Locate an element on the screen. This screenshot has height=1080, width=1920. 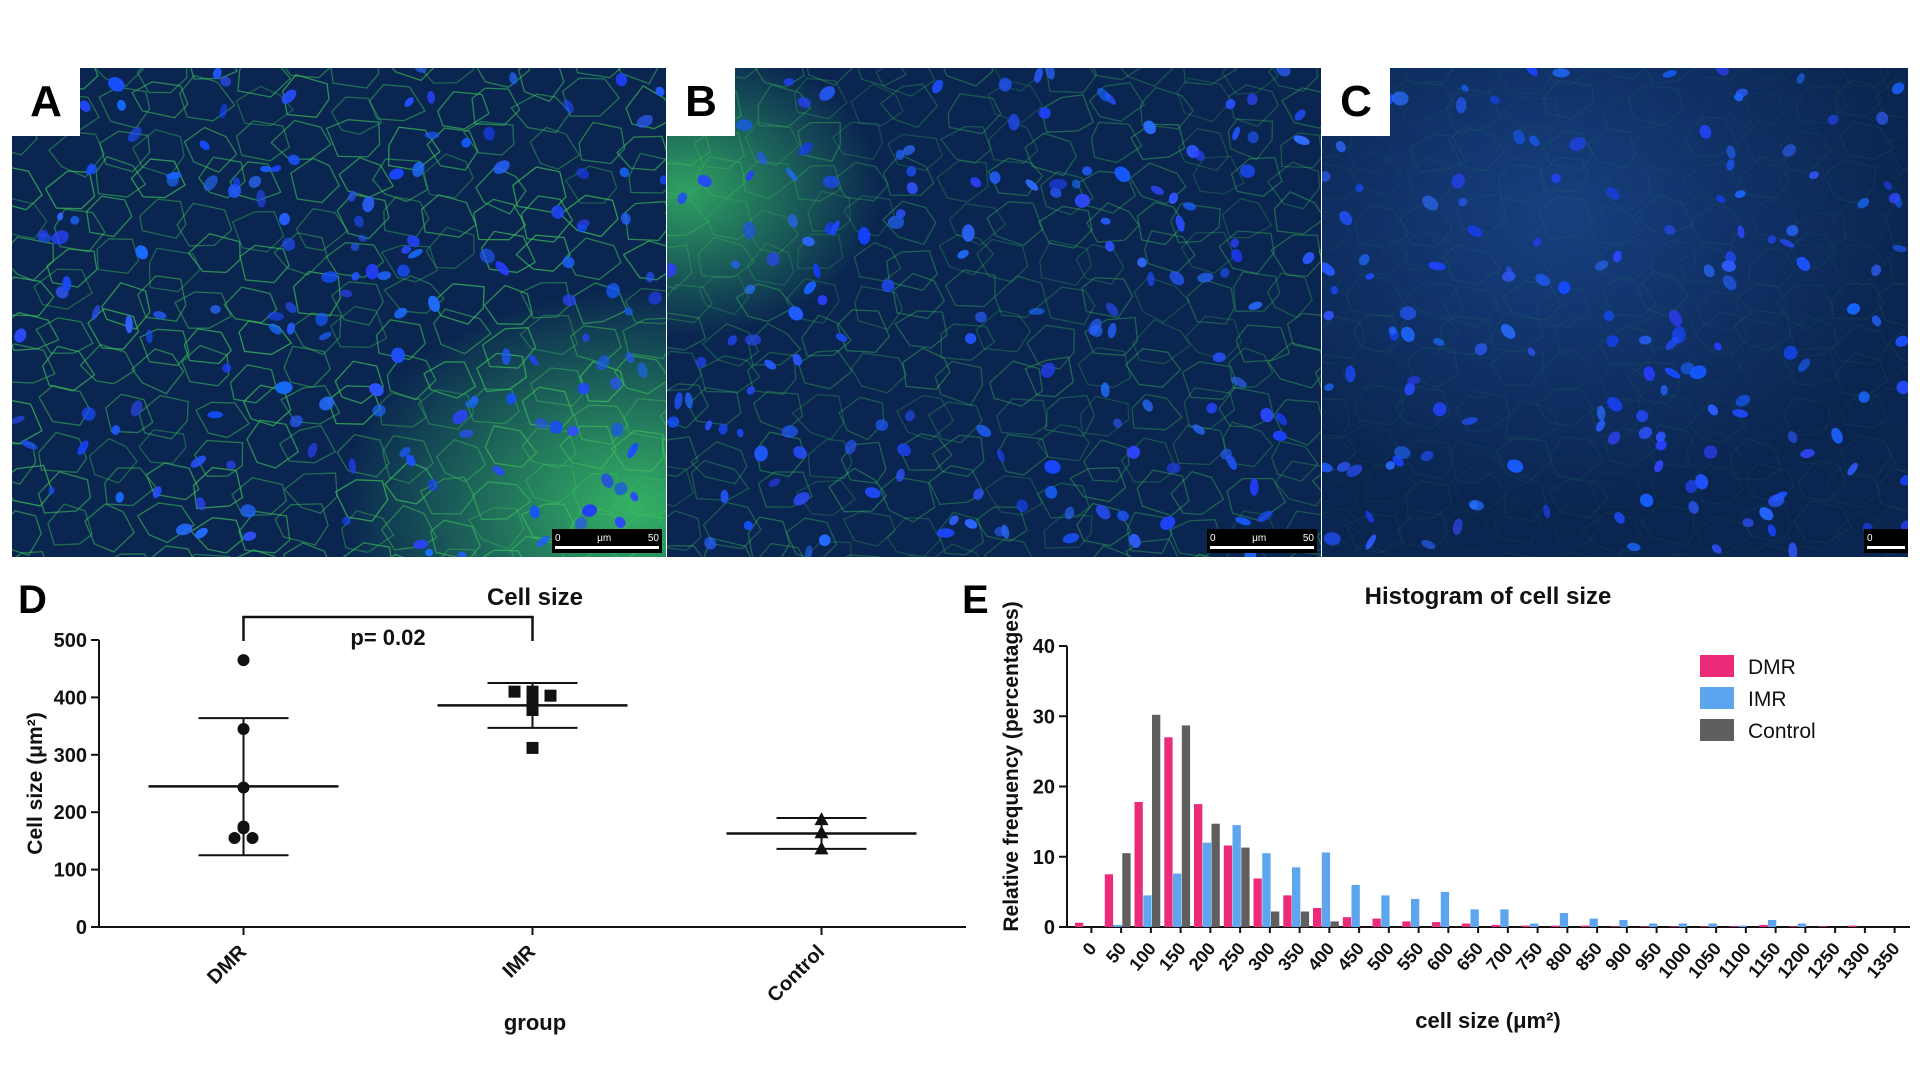
histogram-bar-dmr is located at coordinates (1823, 926).